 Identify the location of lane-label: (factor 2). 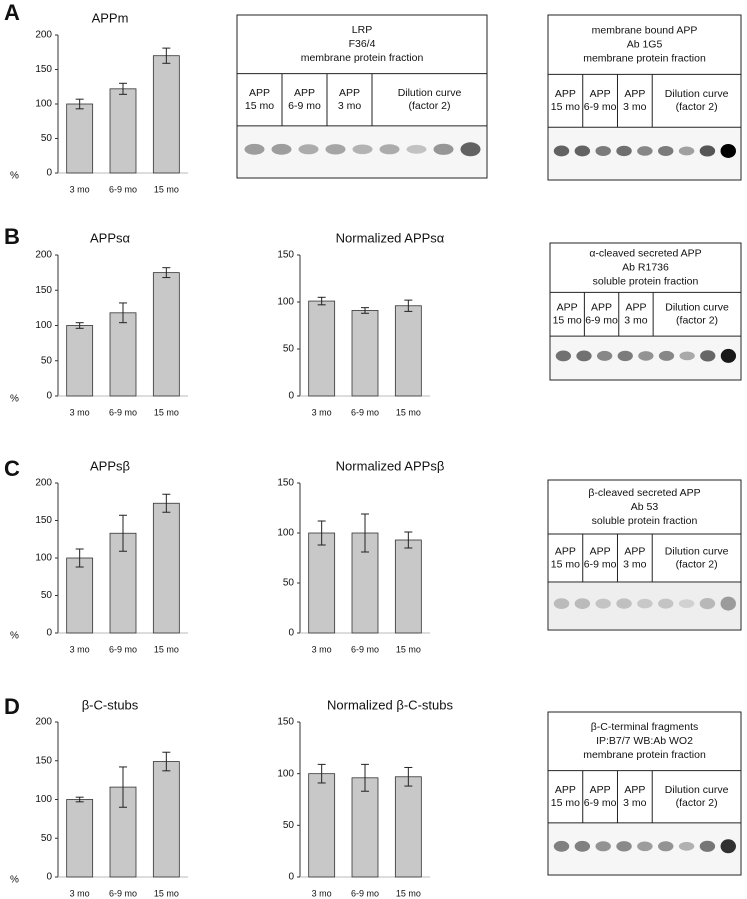
(429, 106).